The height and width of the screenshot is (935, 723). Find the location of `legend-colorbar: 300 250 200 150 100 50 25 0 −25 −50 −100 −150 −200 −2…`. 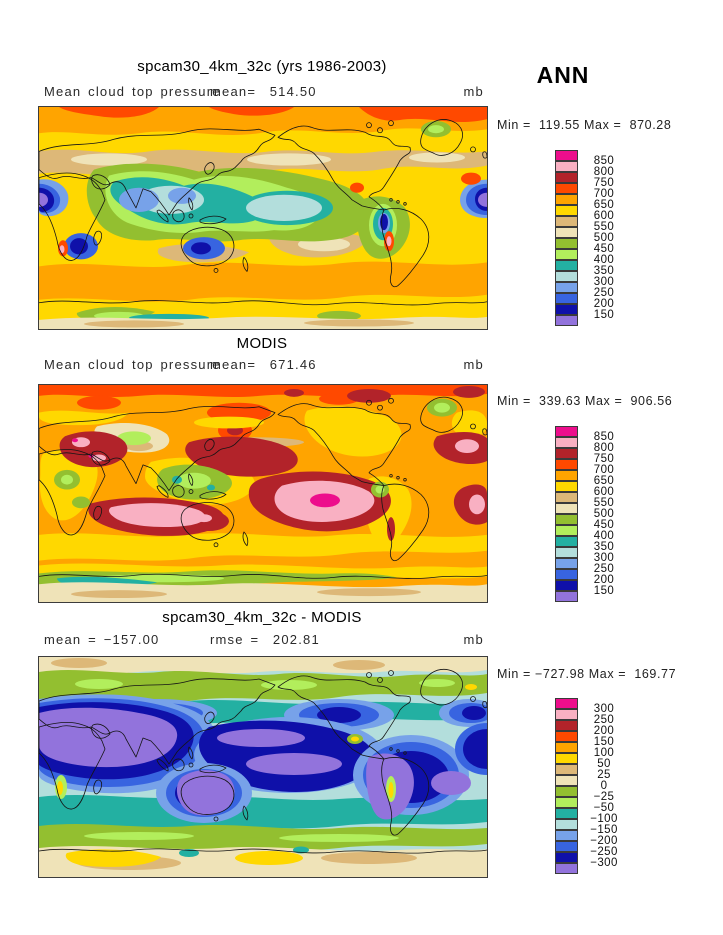

legend-colorbar: 300 250 200 150 100 50 25 0 −25 −50 −100 −150 −200 −2… is located at coordinates (590, 786).